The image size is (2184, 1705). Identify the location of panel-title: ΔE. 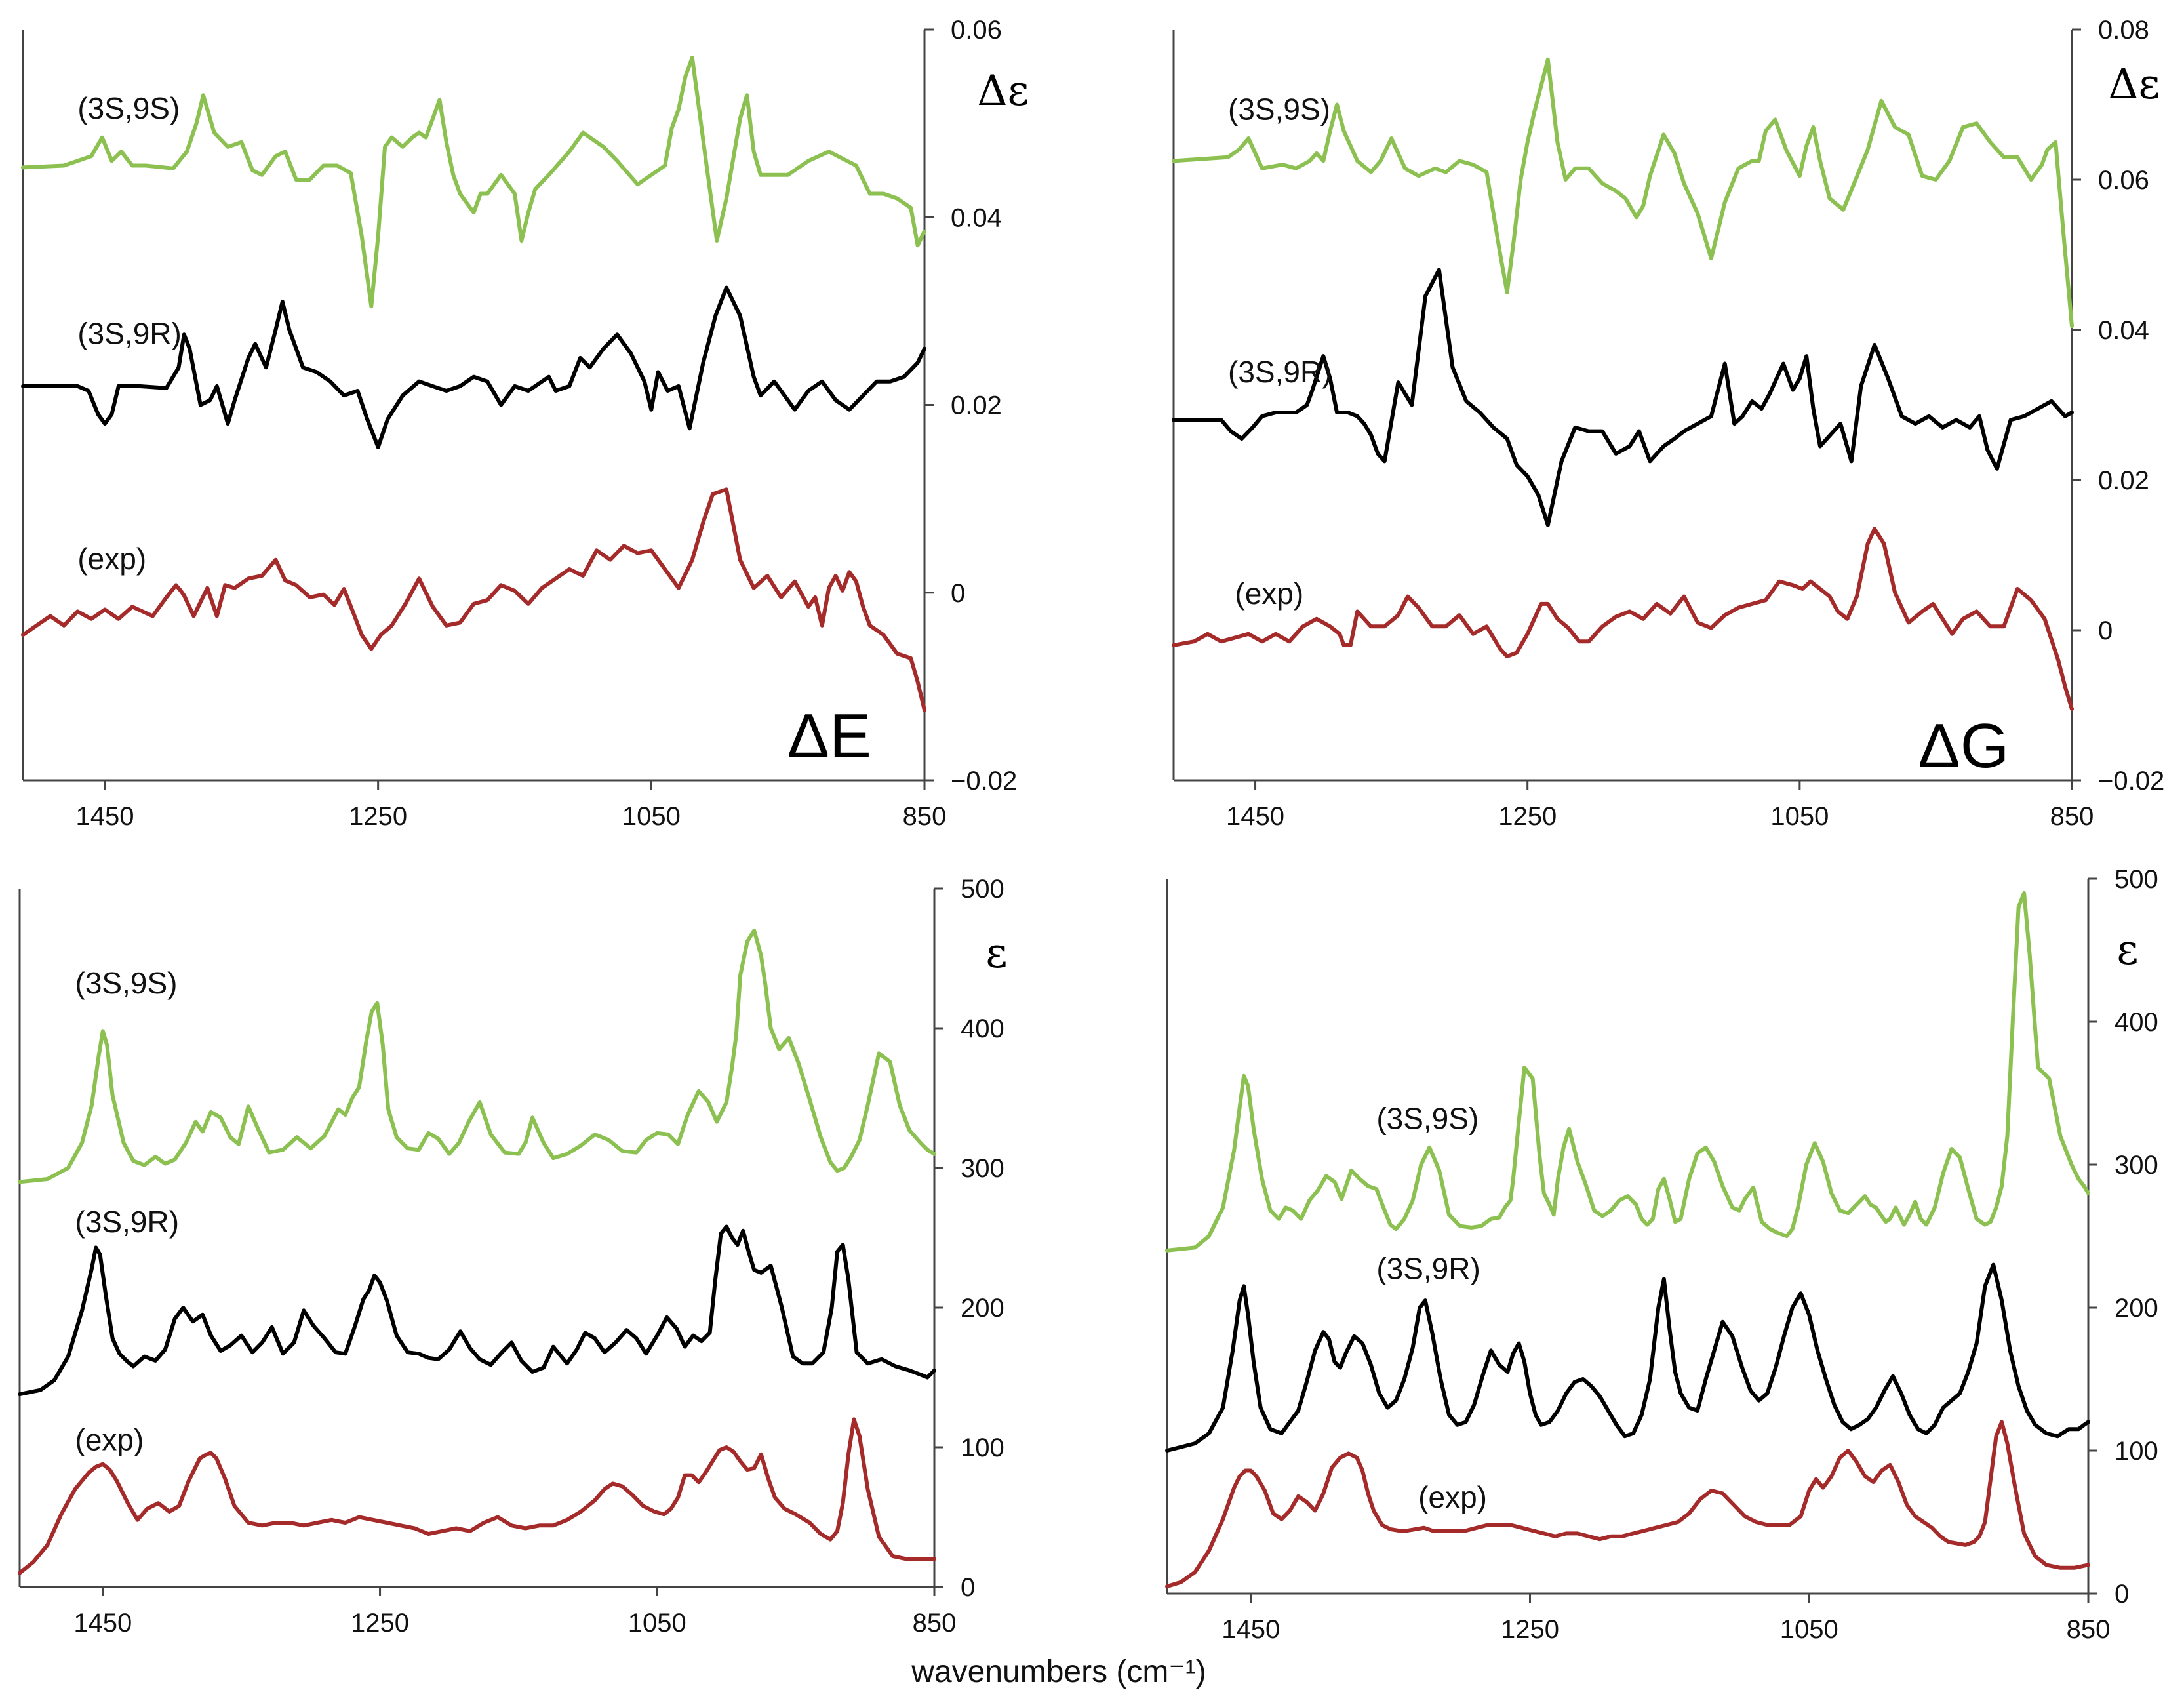
(829, 736).